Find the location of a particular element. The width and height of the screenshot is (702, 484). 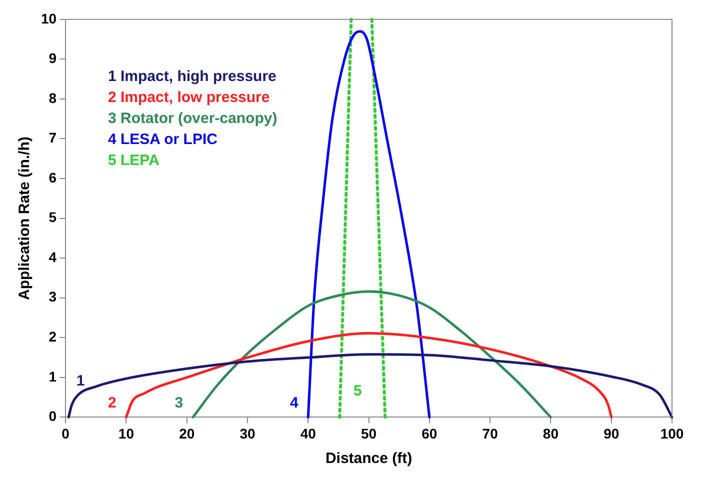

annotation: 2 is located at coordinates (112, 403).